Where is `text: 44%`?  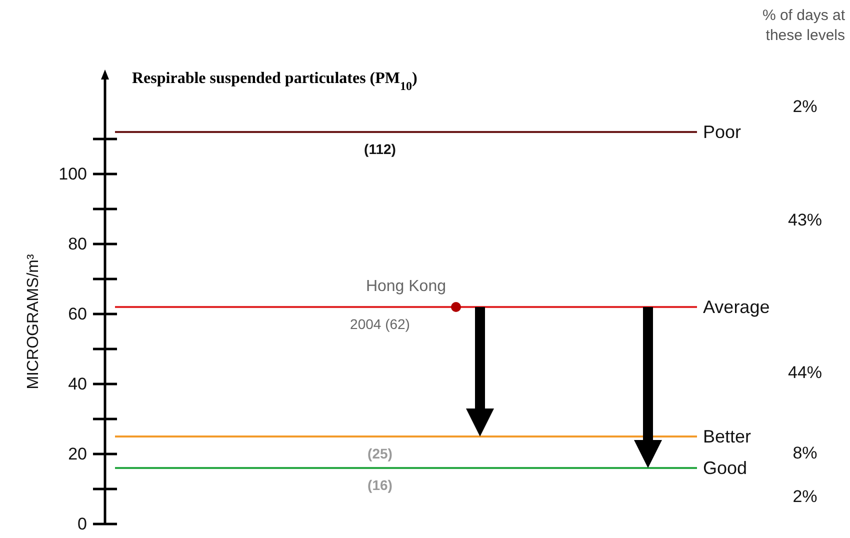 text: 44% is located at coordinates (805, 372).